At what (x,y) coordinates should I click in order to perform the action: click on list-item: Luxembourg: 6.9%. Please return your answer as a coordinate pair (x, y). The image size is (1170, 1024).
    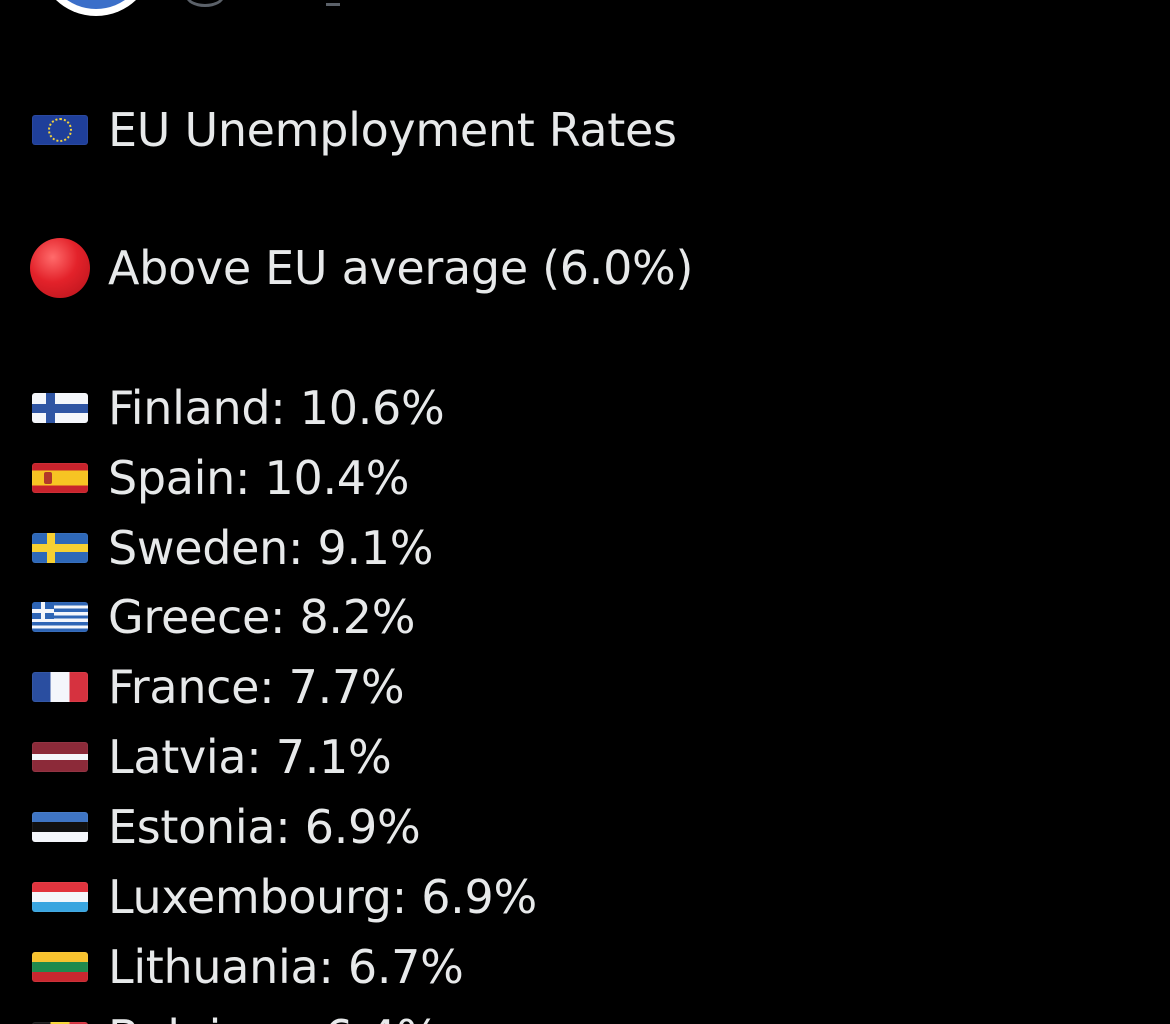
    Looking at the image, I should click on (284, 897).